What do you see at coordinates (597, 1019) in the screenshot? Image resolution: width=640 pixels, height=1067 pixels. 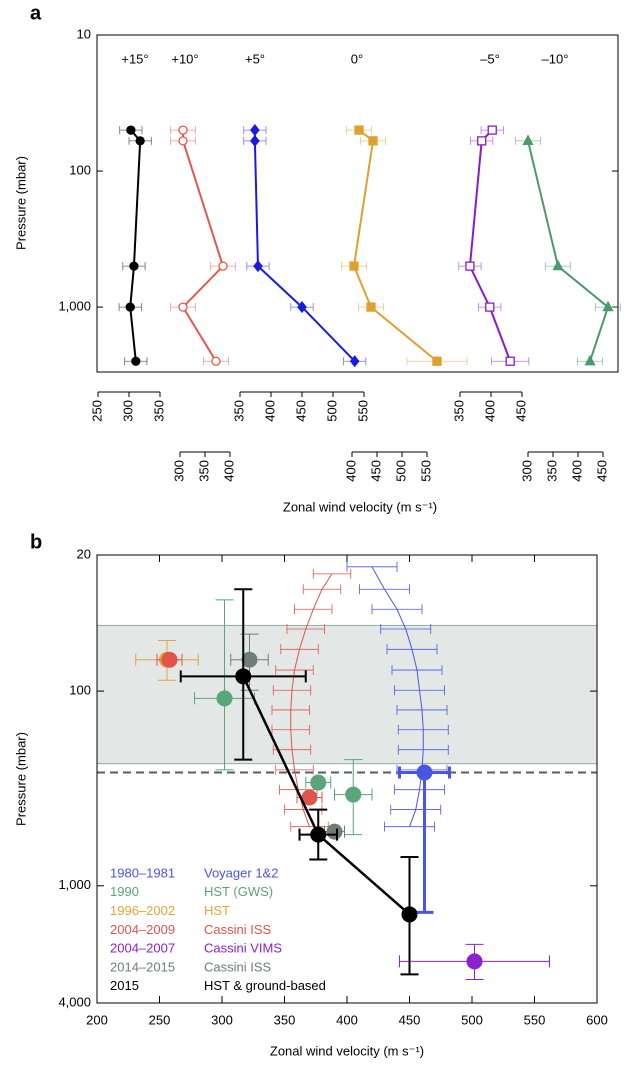 I see `x-tick-label: 600` at bounding box center [597, 1019].